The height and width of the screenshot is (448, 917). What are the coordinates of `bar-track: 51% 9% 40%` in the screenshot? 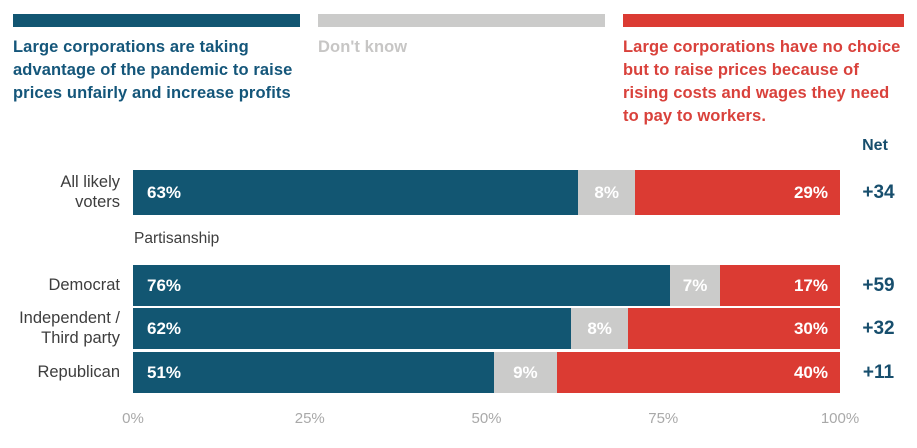 It's located at (486, 372).